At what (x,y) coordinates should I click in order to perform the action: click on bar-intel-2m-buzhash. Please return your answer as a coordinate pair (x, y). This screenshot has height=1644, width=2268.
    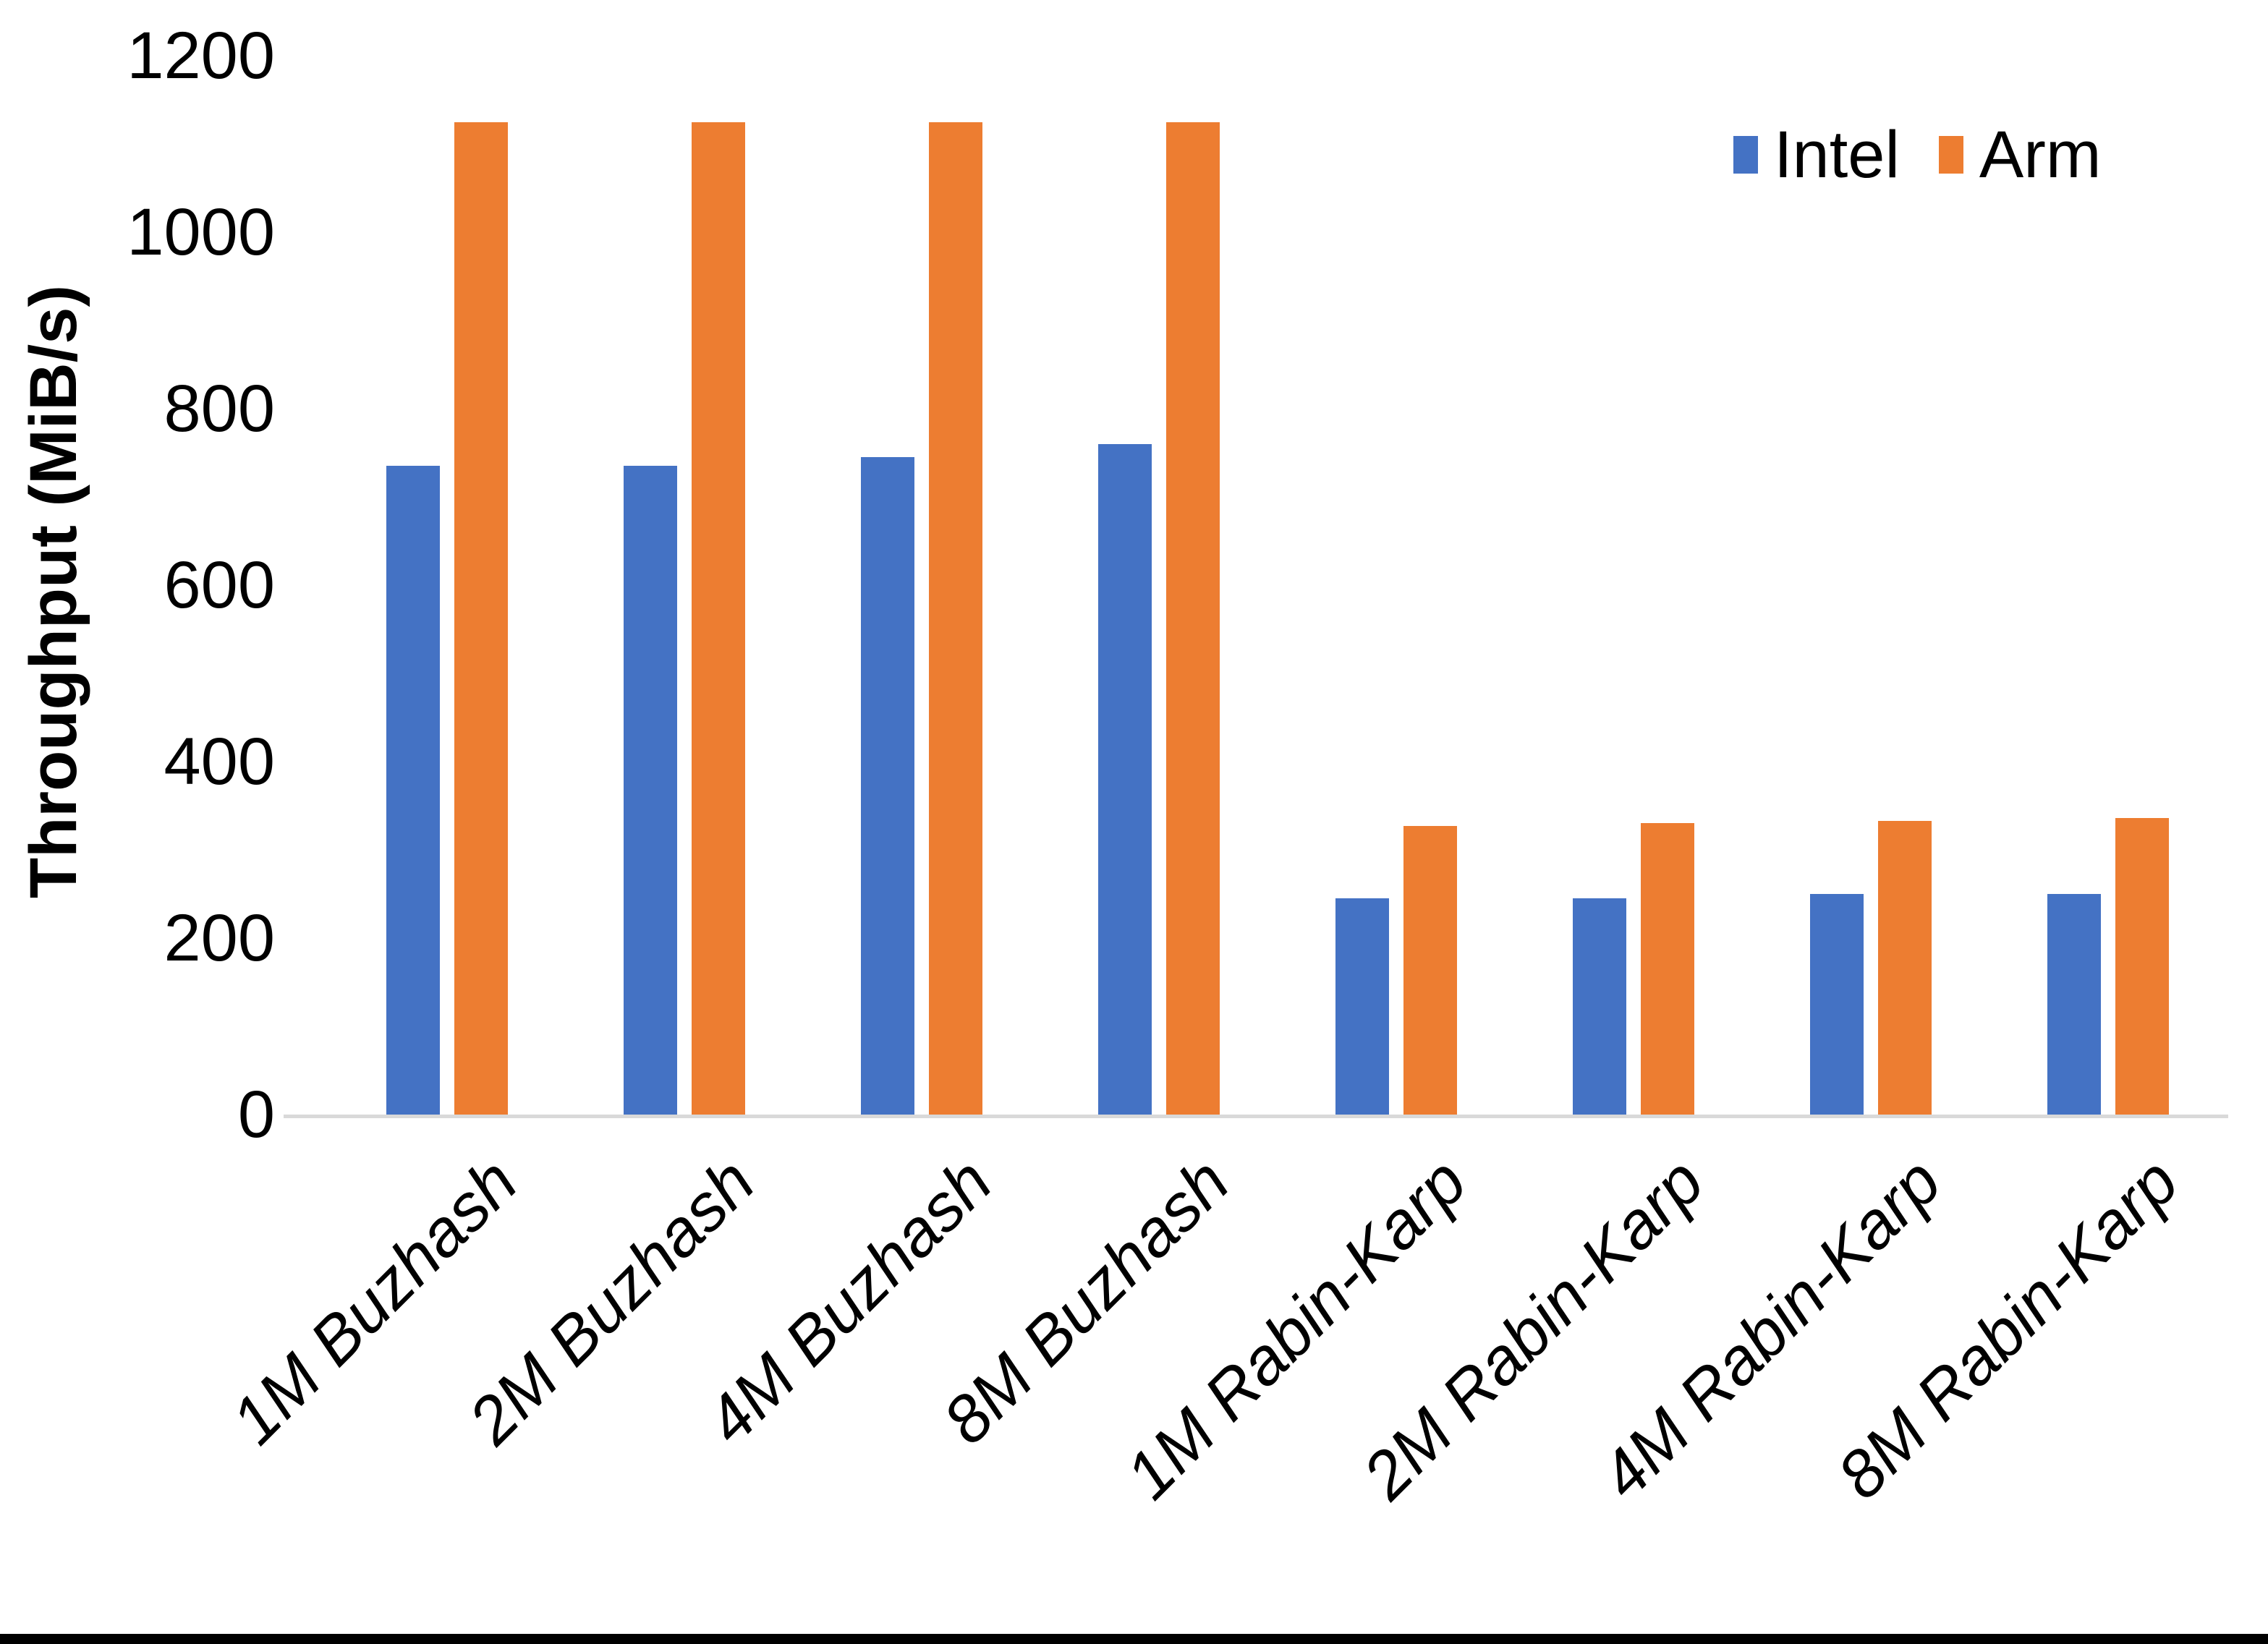
    Looking at the image, I should click on (650, 790).